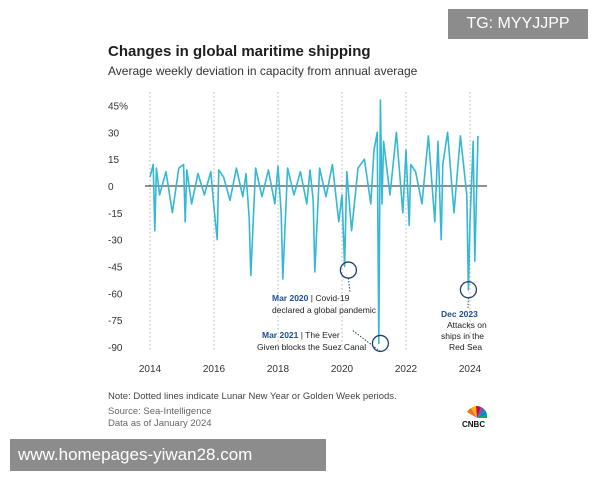  I want to click on x-tick-2020: 2020, so click(342, 369).